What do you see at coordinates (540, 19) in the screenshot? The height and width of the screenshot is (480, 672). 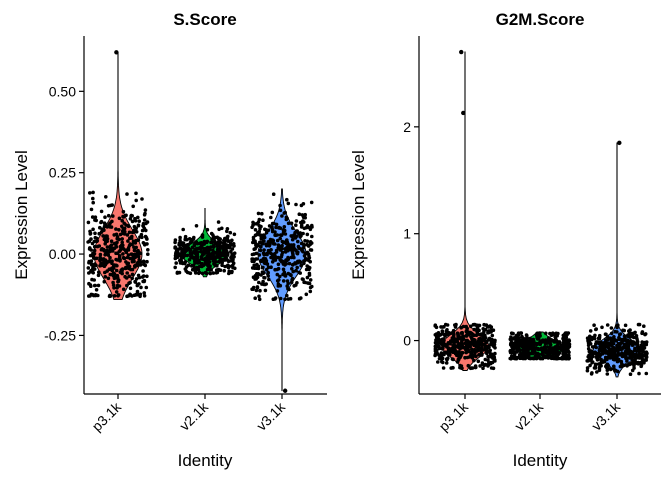 I see `chart-title: G2M.Score` at bounding box center [540, 19].